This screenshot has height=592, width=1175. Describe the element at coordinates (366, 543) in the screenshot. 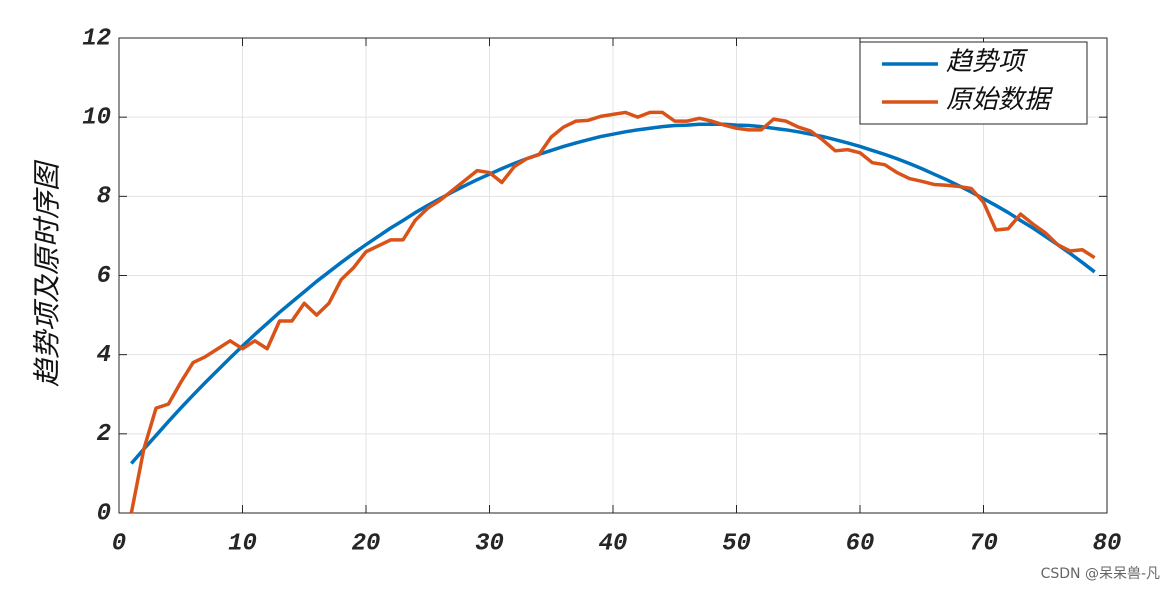

I see `x-tick-label: 20` at that location.